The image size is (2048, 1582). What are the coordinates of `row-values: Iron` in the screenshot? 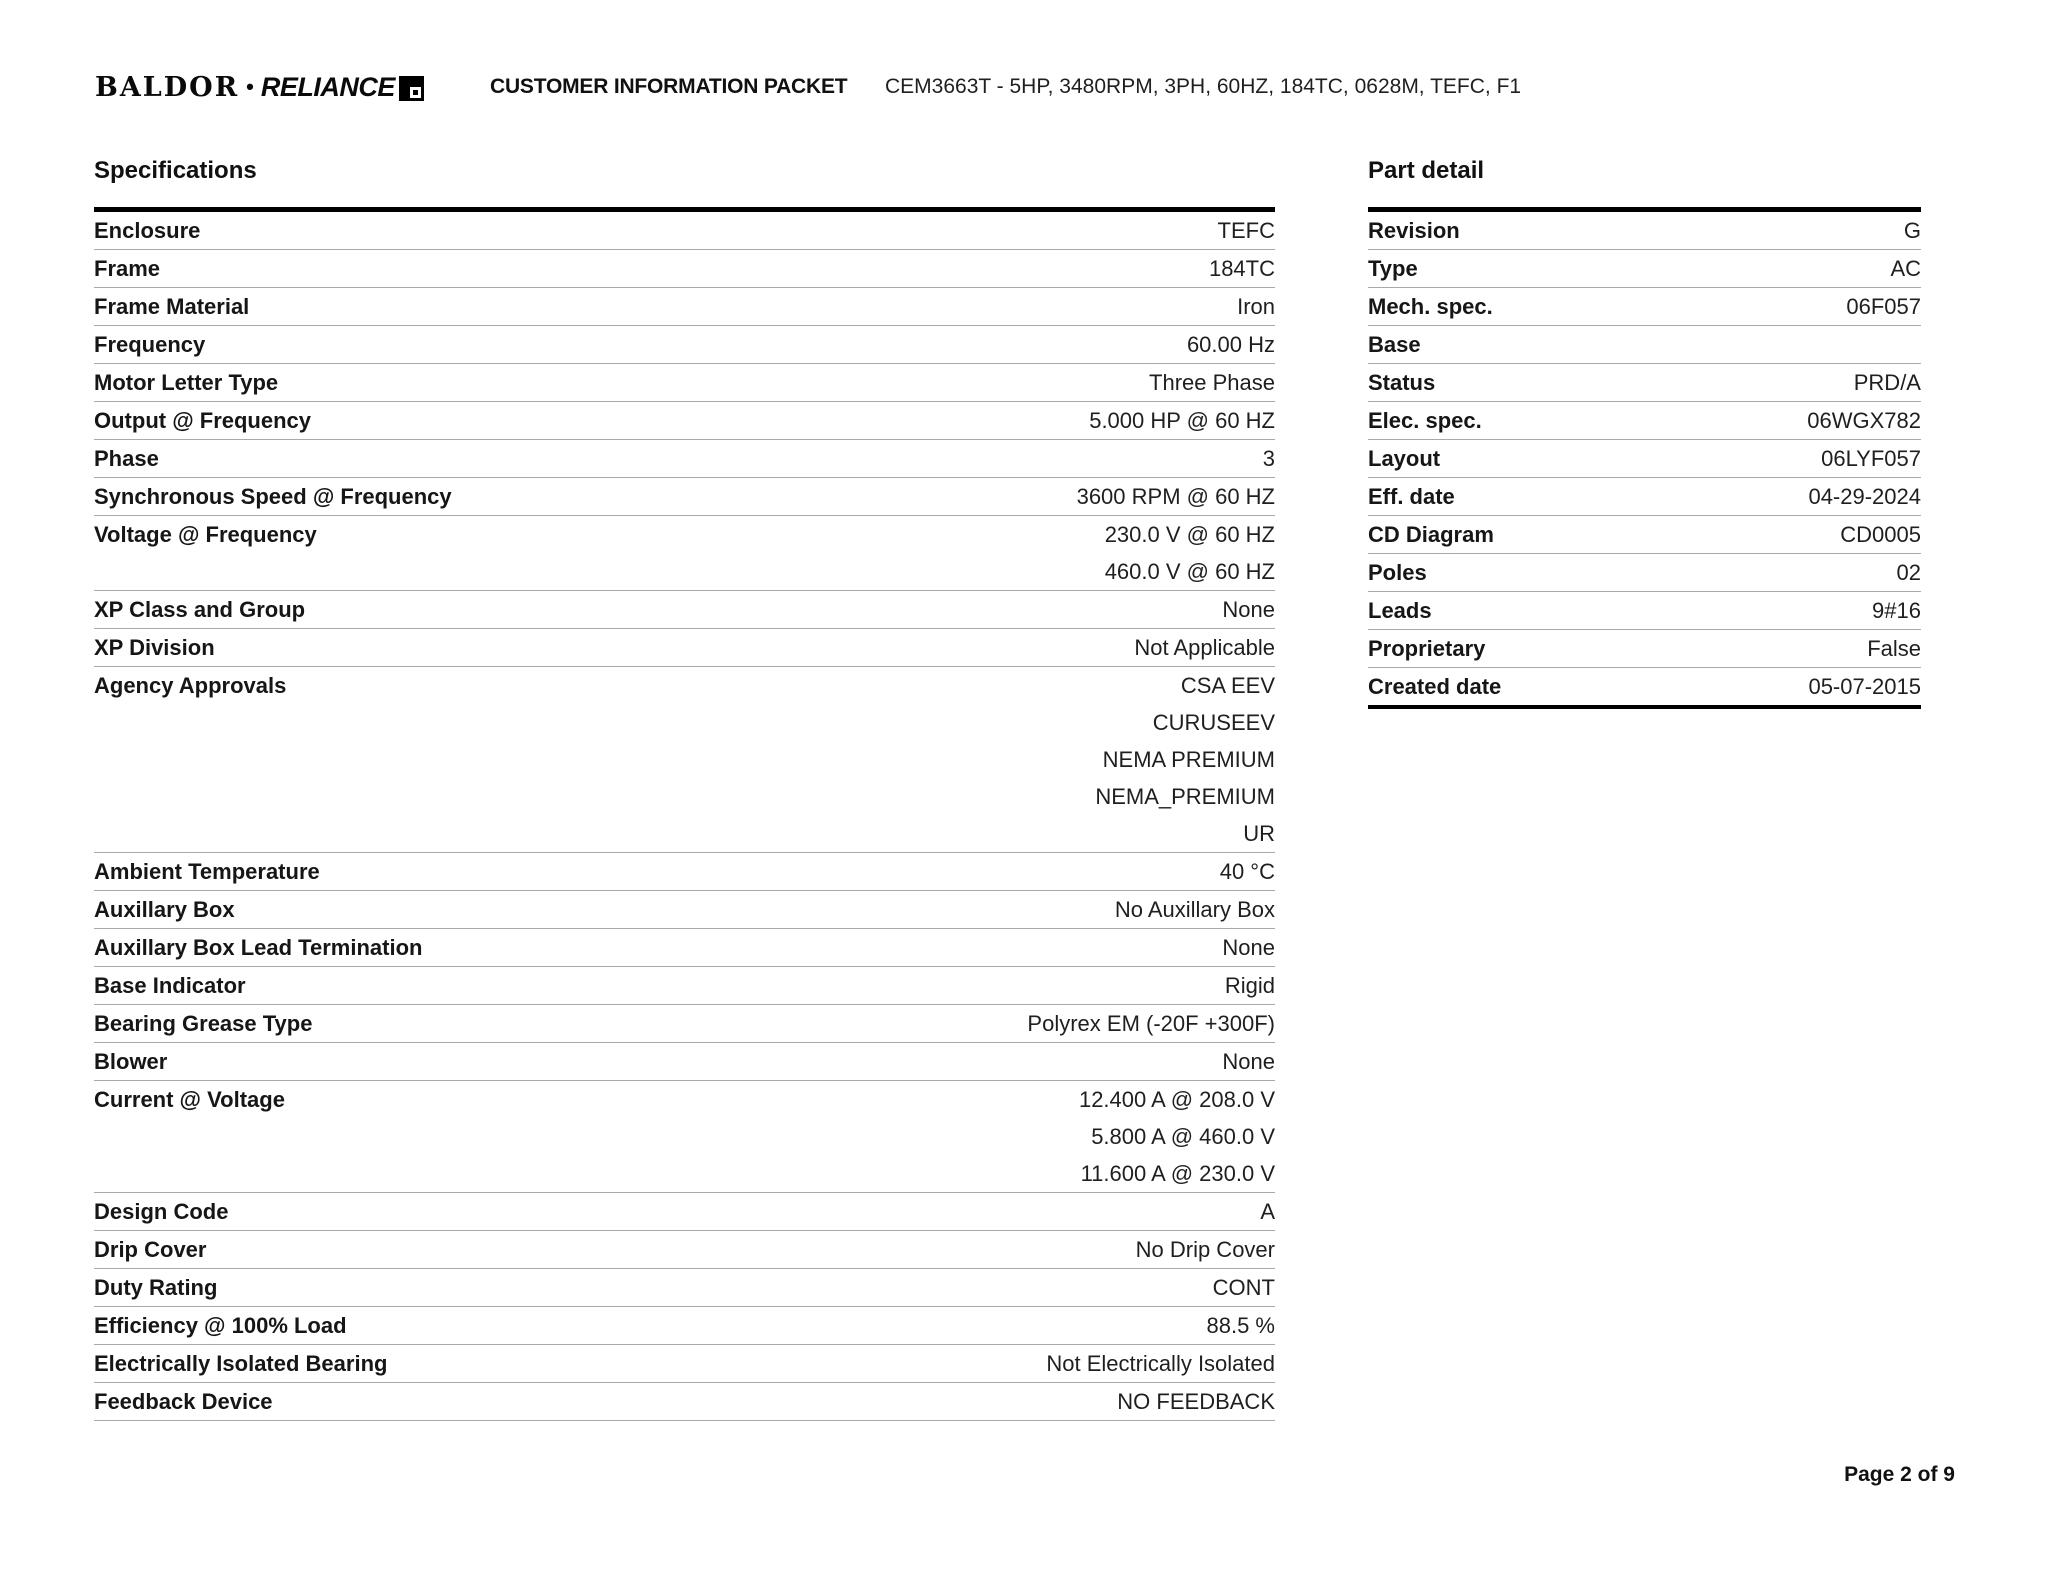 It's located at (762, 306).